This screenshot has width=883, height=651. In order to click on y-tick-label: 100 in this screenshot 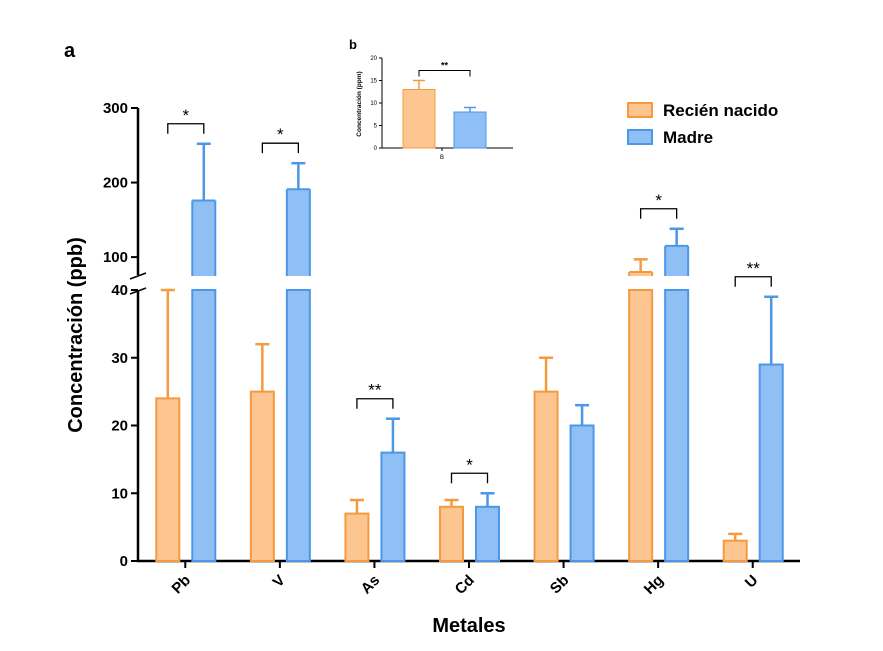, I will do `click(115, 257)`.